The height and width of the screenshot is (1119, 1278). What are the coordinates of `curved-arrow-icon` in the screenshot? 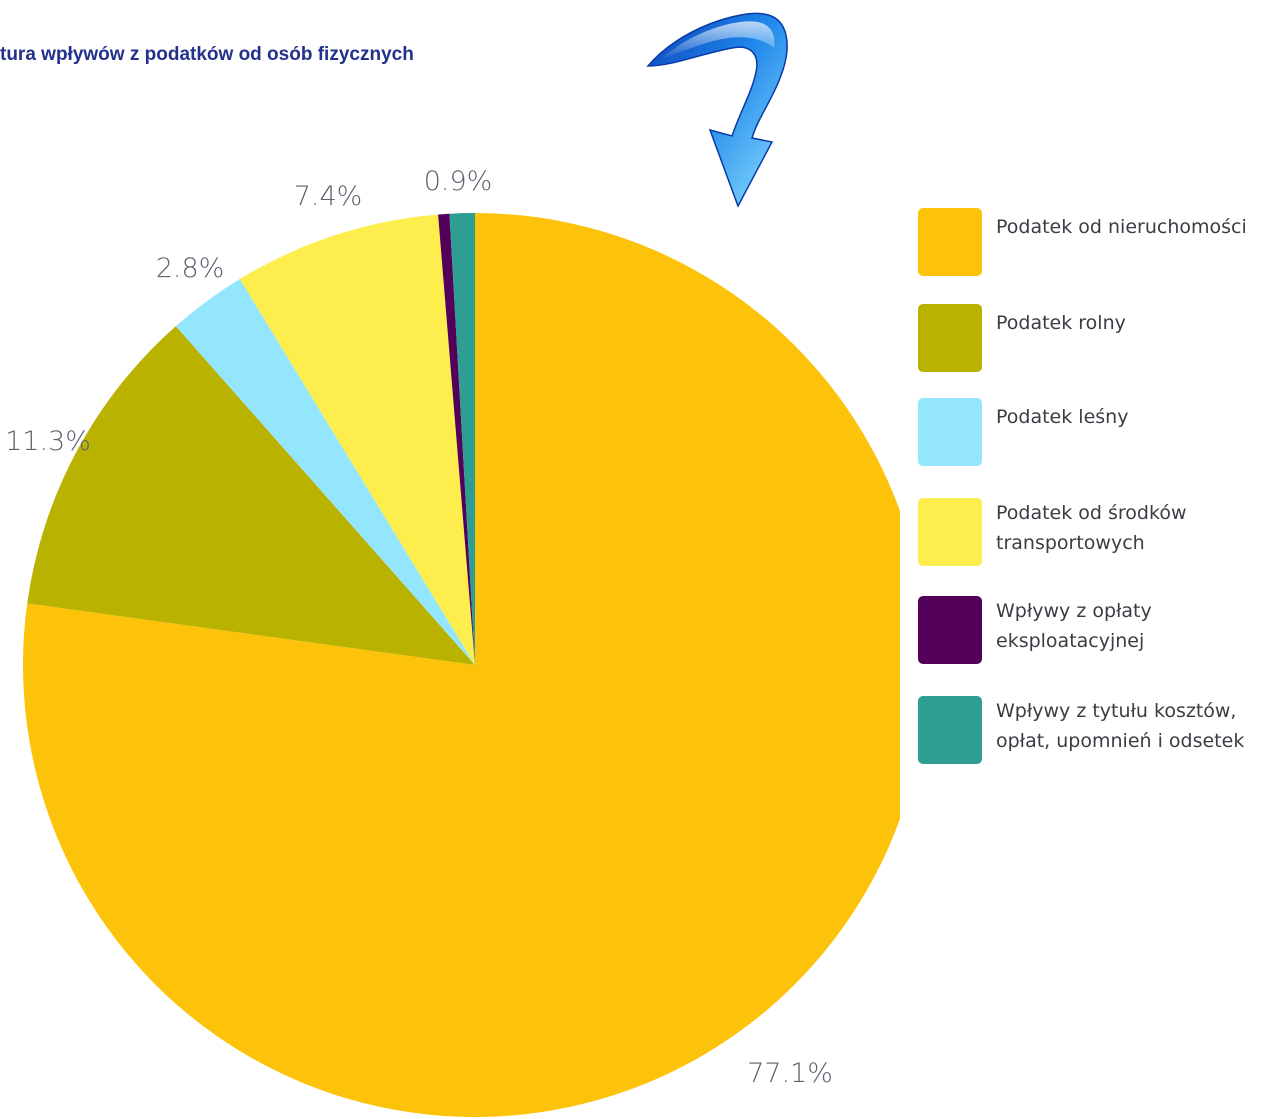 It's located at (717, 110).